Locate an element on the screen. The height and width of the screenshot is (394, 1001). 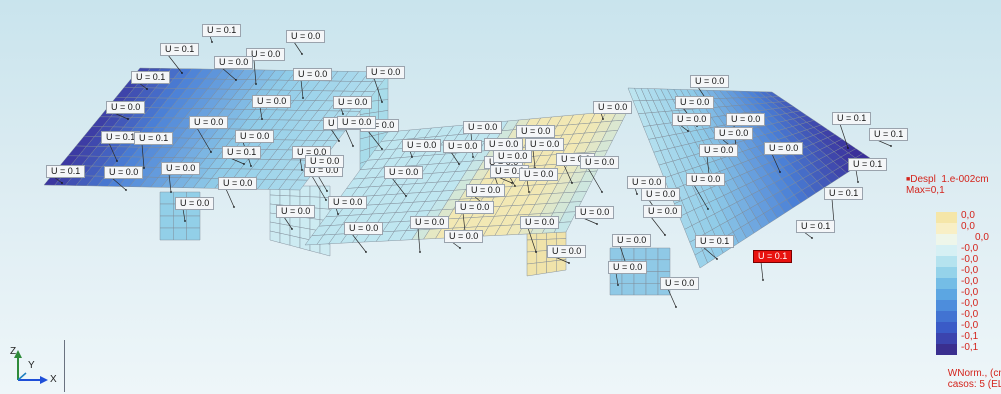
axis-triad: Z Y X is located at coordinates (36, 366).